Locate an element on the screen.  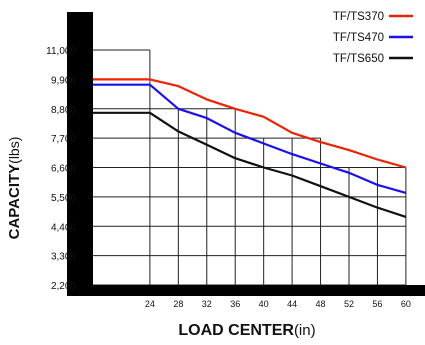
x-tick-label: 32 is located at coordinates (207, 304).